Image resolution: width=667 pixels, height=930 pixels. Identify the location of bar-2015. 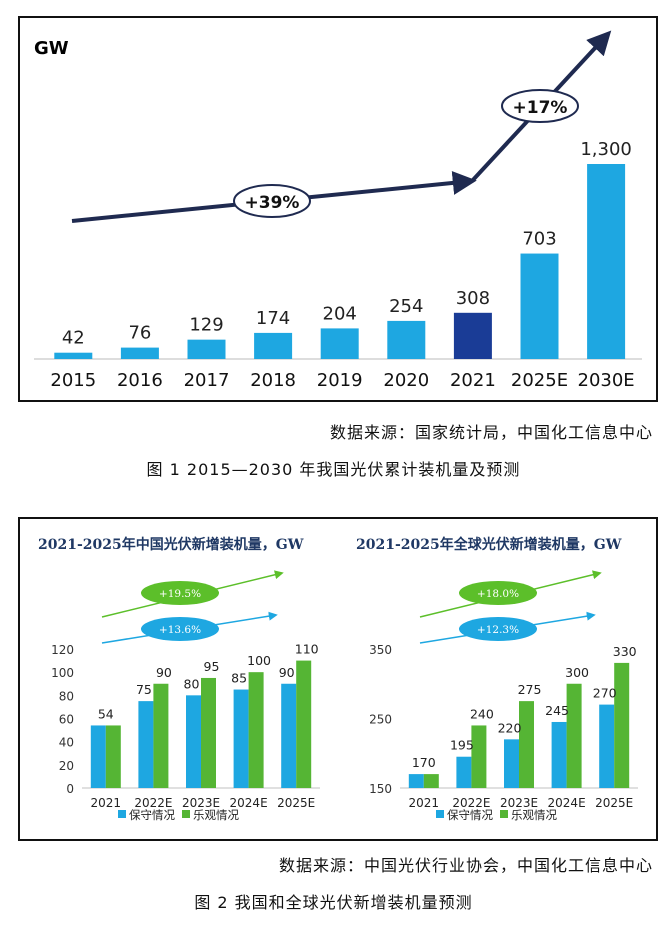
(73, 355).